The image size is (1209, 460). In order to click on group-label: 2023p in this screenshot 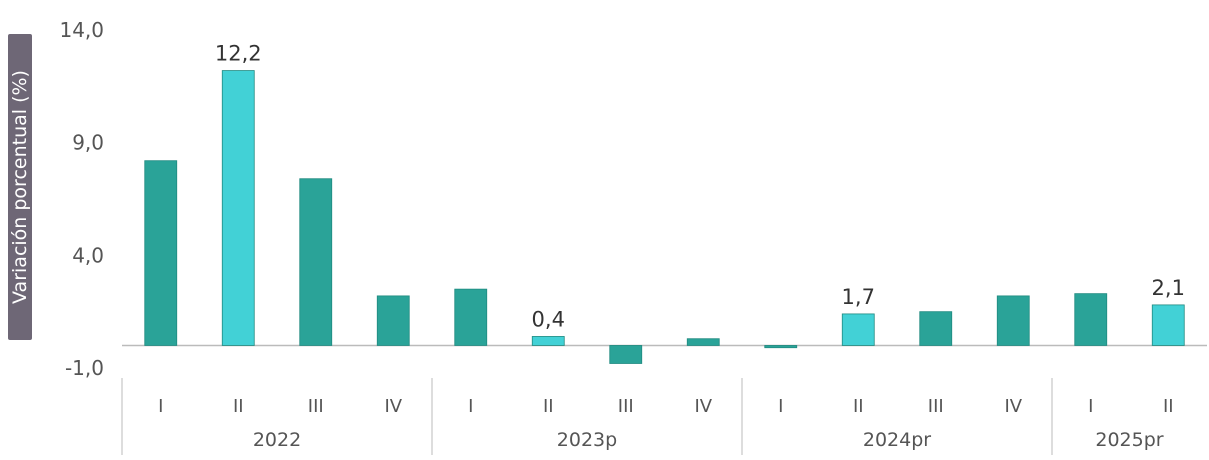, I will do `click(587, 440)`.